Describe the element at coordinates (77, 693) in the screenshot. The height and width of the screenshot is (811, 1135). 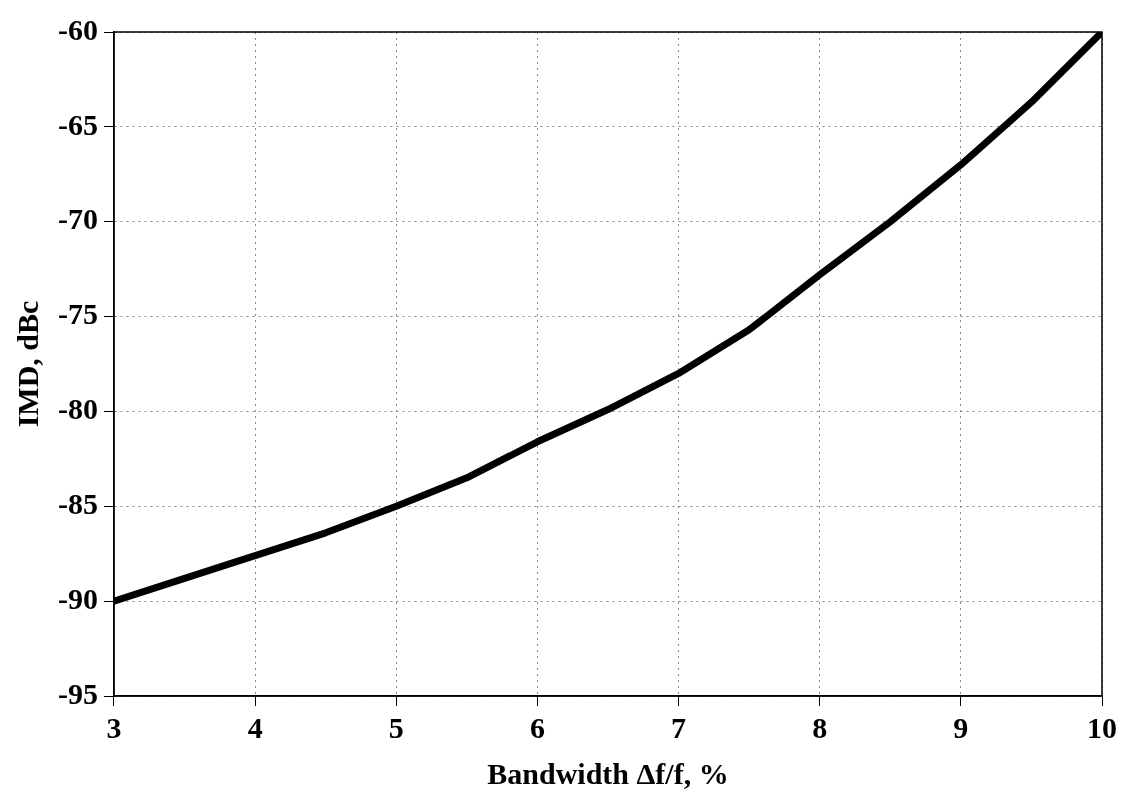
I see `y-tick-label: -95` at that location.